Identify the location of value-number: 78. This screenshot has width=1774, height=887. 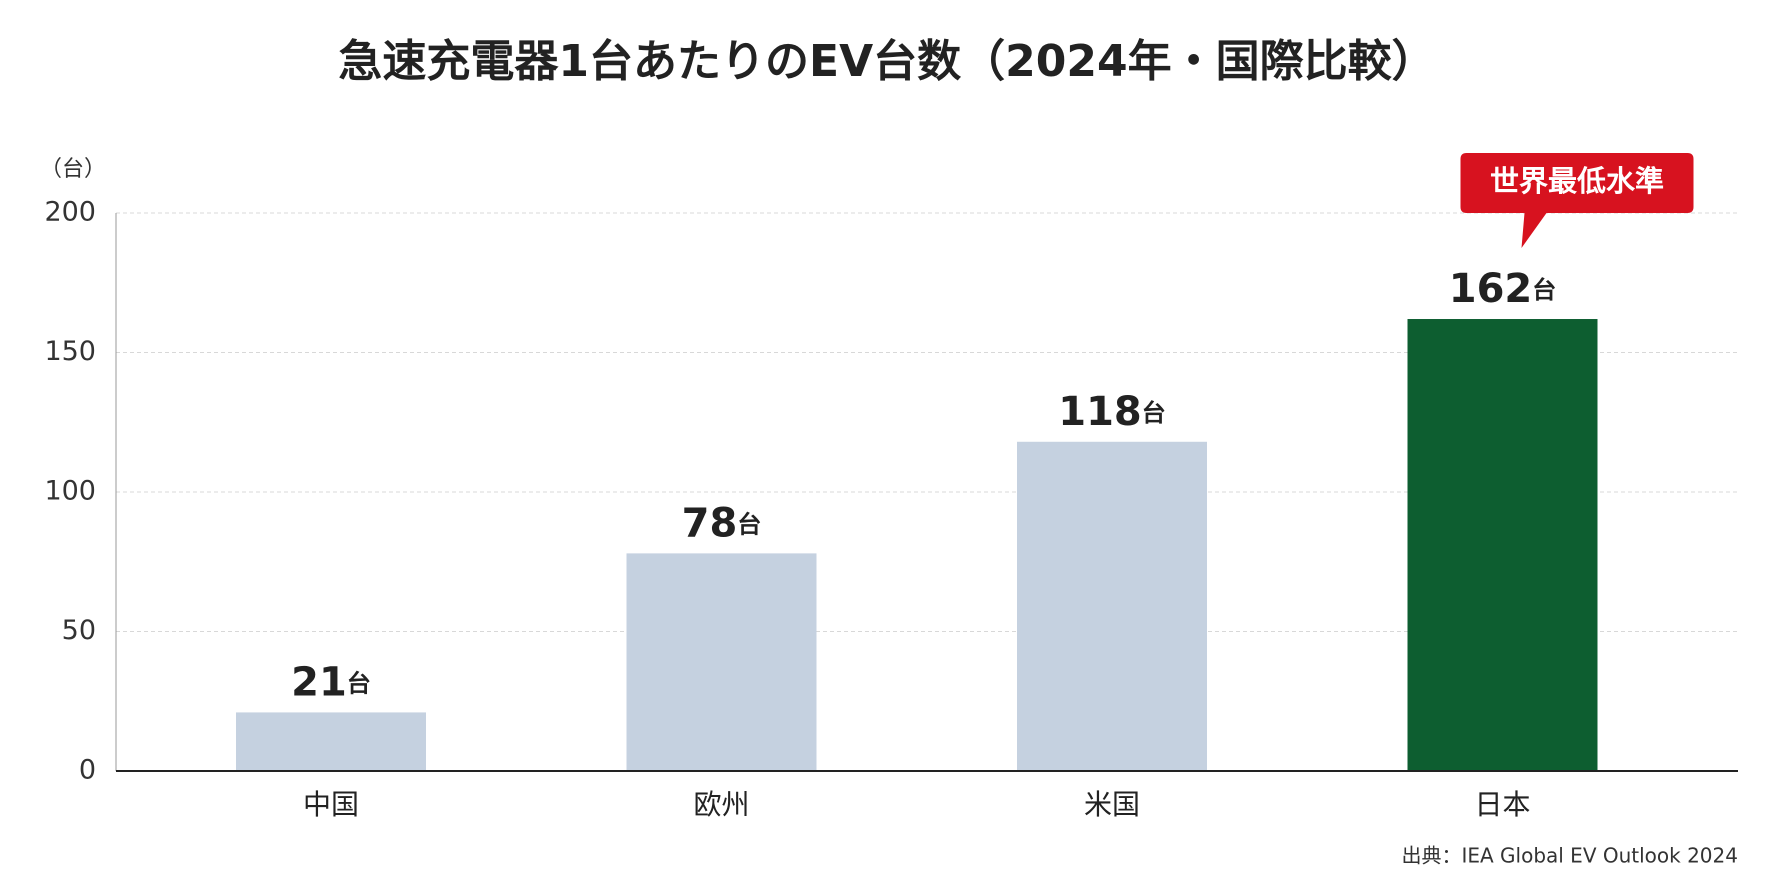
(710, 523).